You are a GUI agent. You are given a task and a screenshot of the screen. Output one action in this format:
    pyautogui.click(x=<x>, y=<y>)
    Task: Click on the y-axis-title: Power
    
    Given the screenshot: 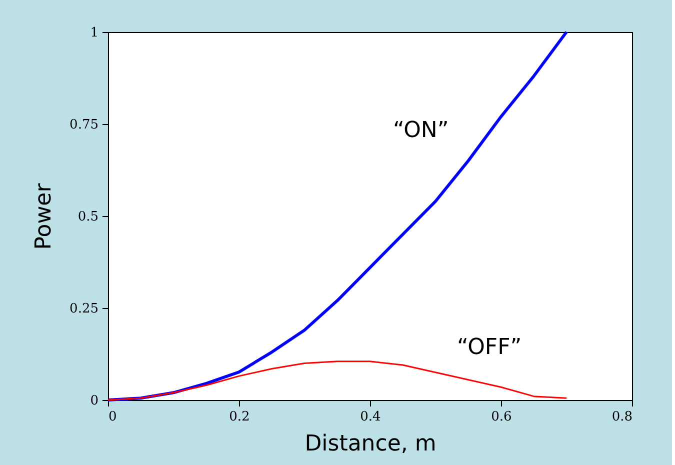 What is the action you would take?
    pyautogui.click(x=44, y=216)
    